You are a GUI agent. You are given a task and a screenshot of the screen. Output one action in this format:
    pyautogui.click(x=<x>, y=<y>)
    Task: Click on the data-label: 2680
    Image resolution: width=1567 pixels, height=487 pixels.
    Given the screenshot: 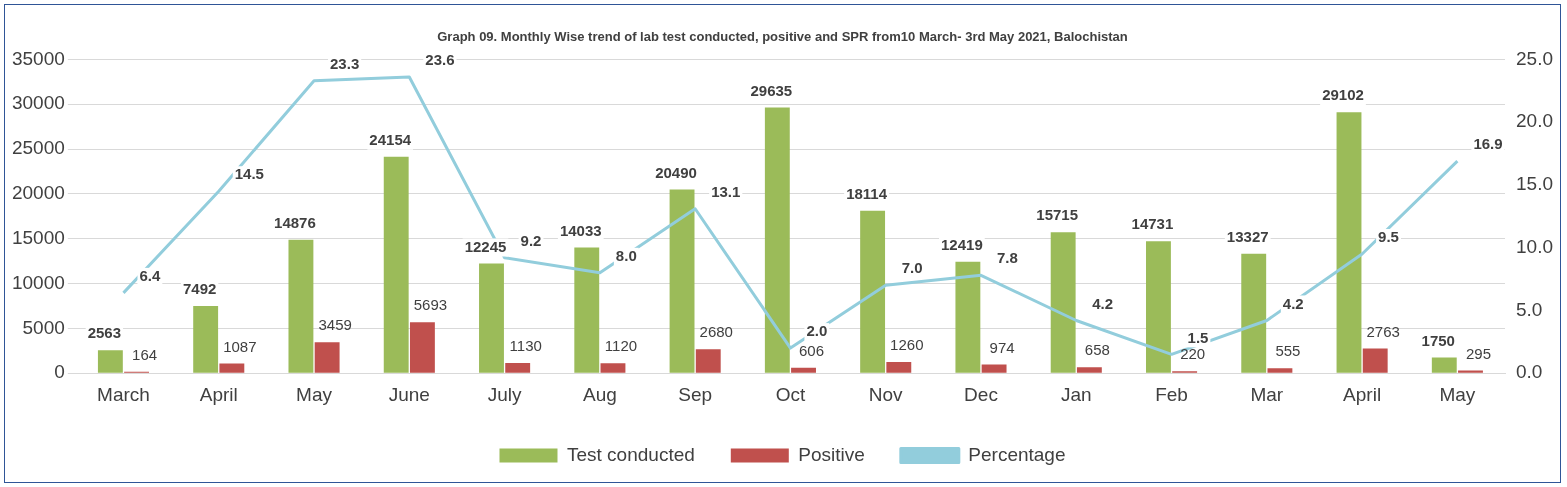 What is the action you would take?
    pyautogui.click(x=716, y=332)
    